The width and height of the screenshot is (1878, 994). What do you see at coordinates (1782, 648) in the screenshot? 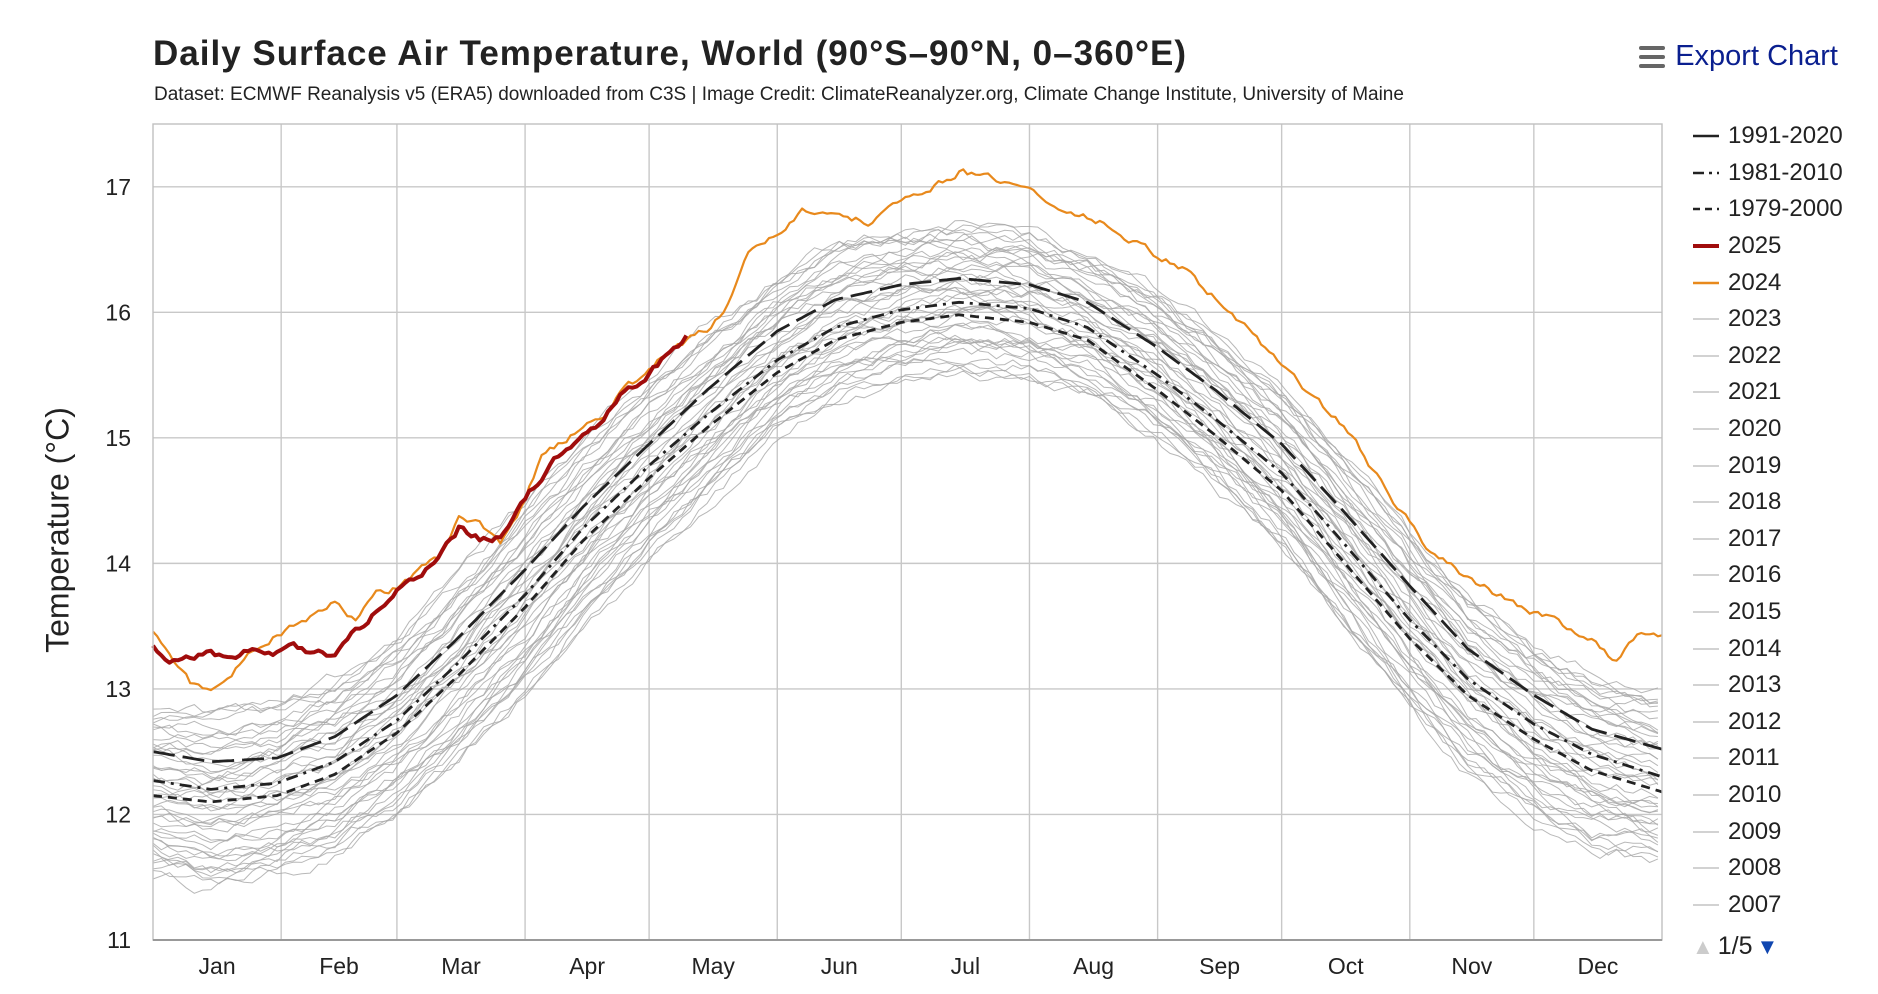
I see `legend-item-2014: 2014` at bounding box center [1782, 648].